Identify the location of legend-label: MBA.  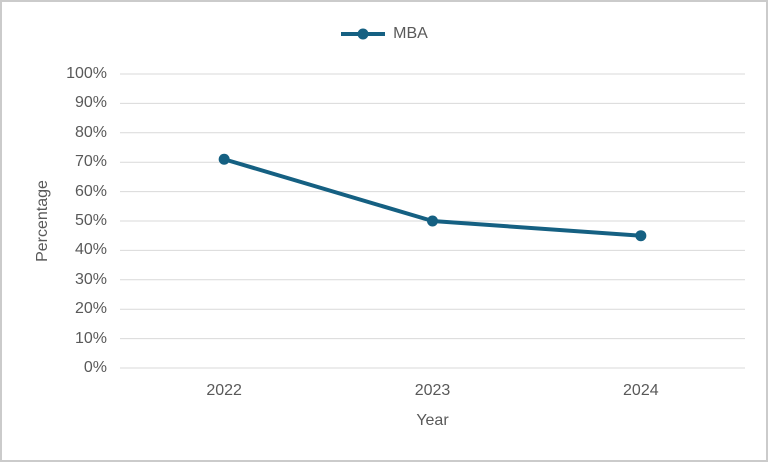
(410, 33).